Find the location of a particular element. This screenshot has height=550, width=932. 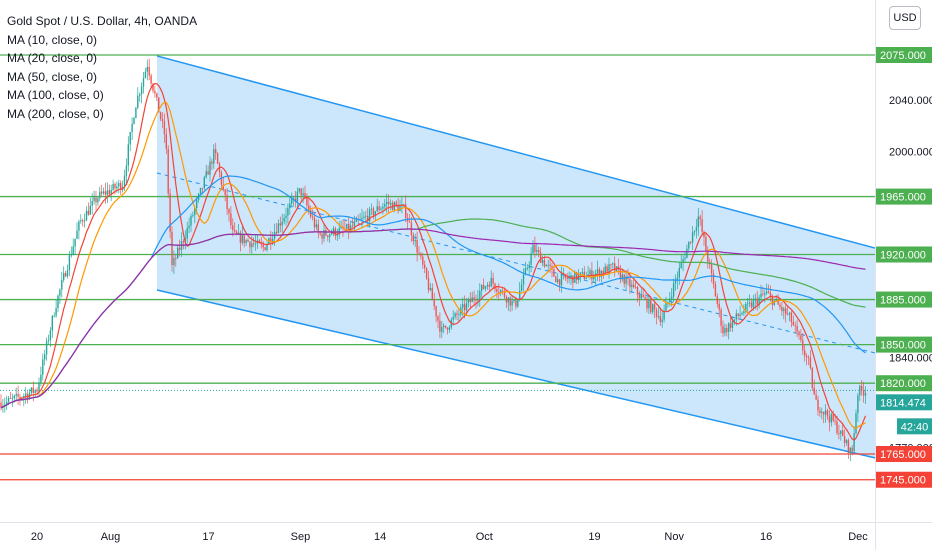

current-price-label: 1814.474 is located at coordinates (903, 403).